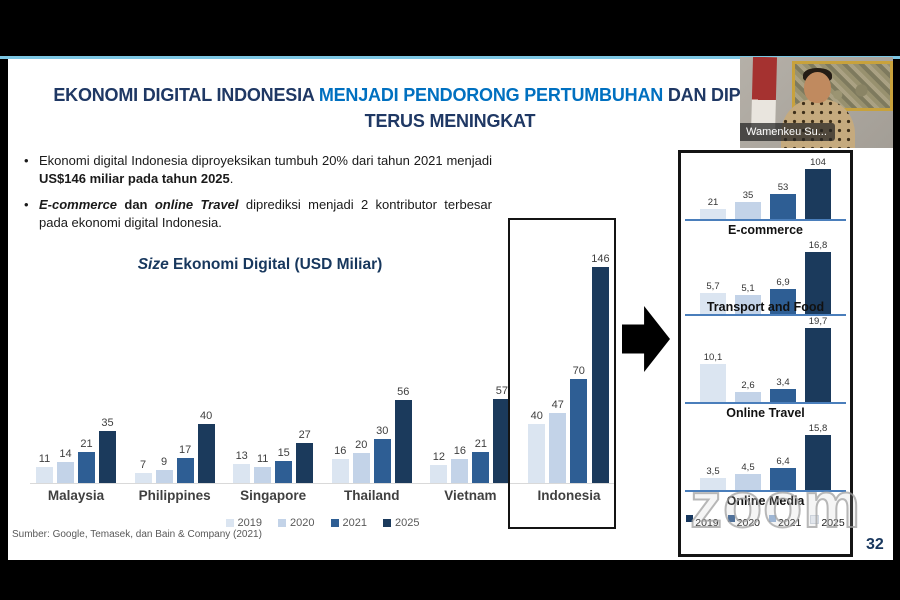  What do you see at coordinates (783, 282) in the screenshot?
I see `bar-value: 6,9` at bounding box center [783, 282].